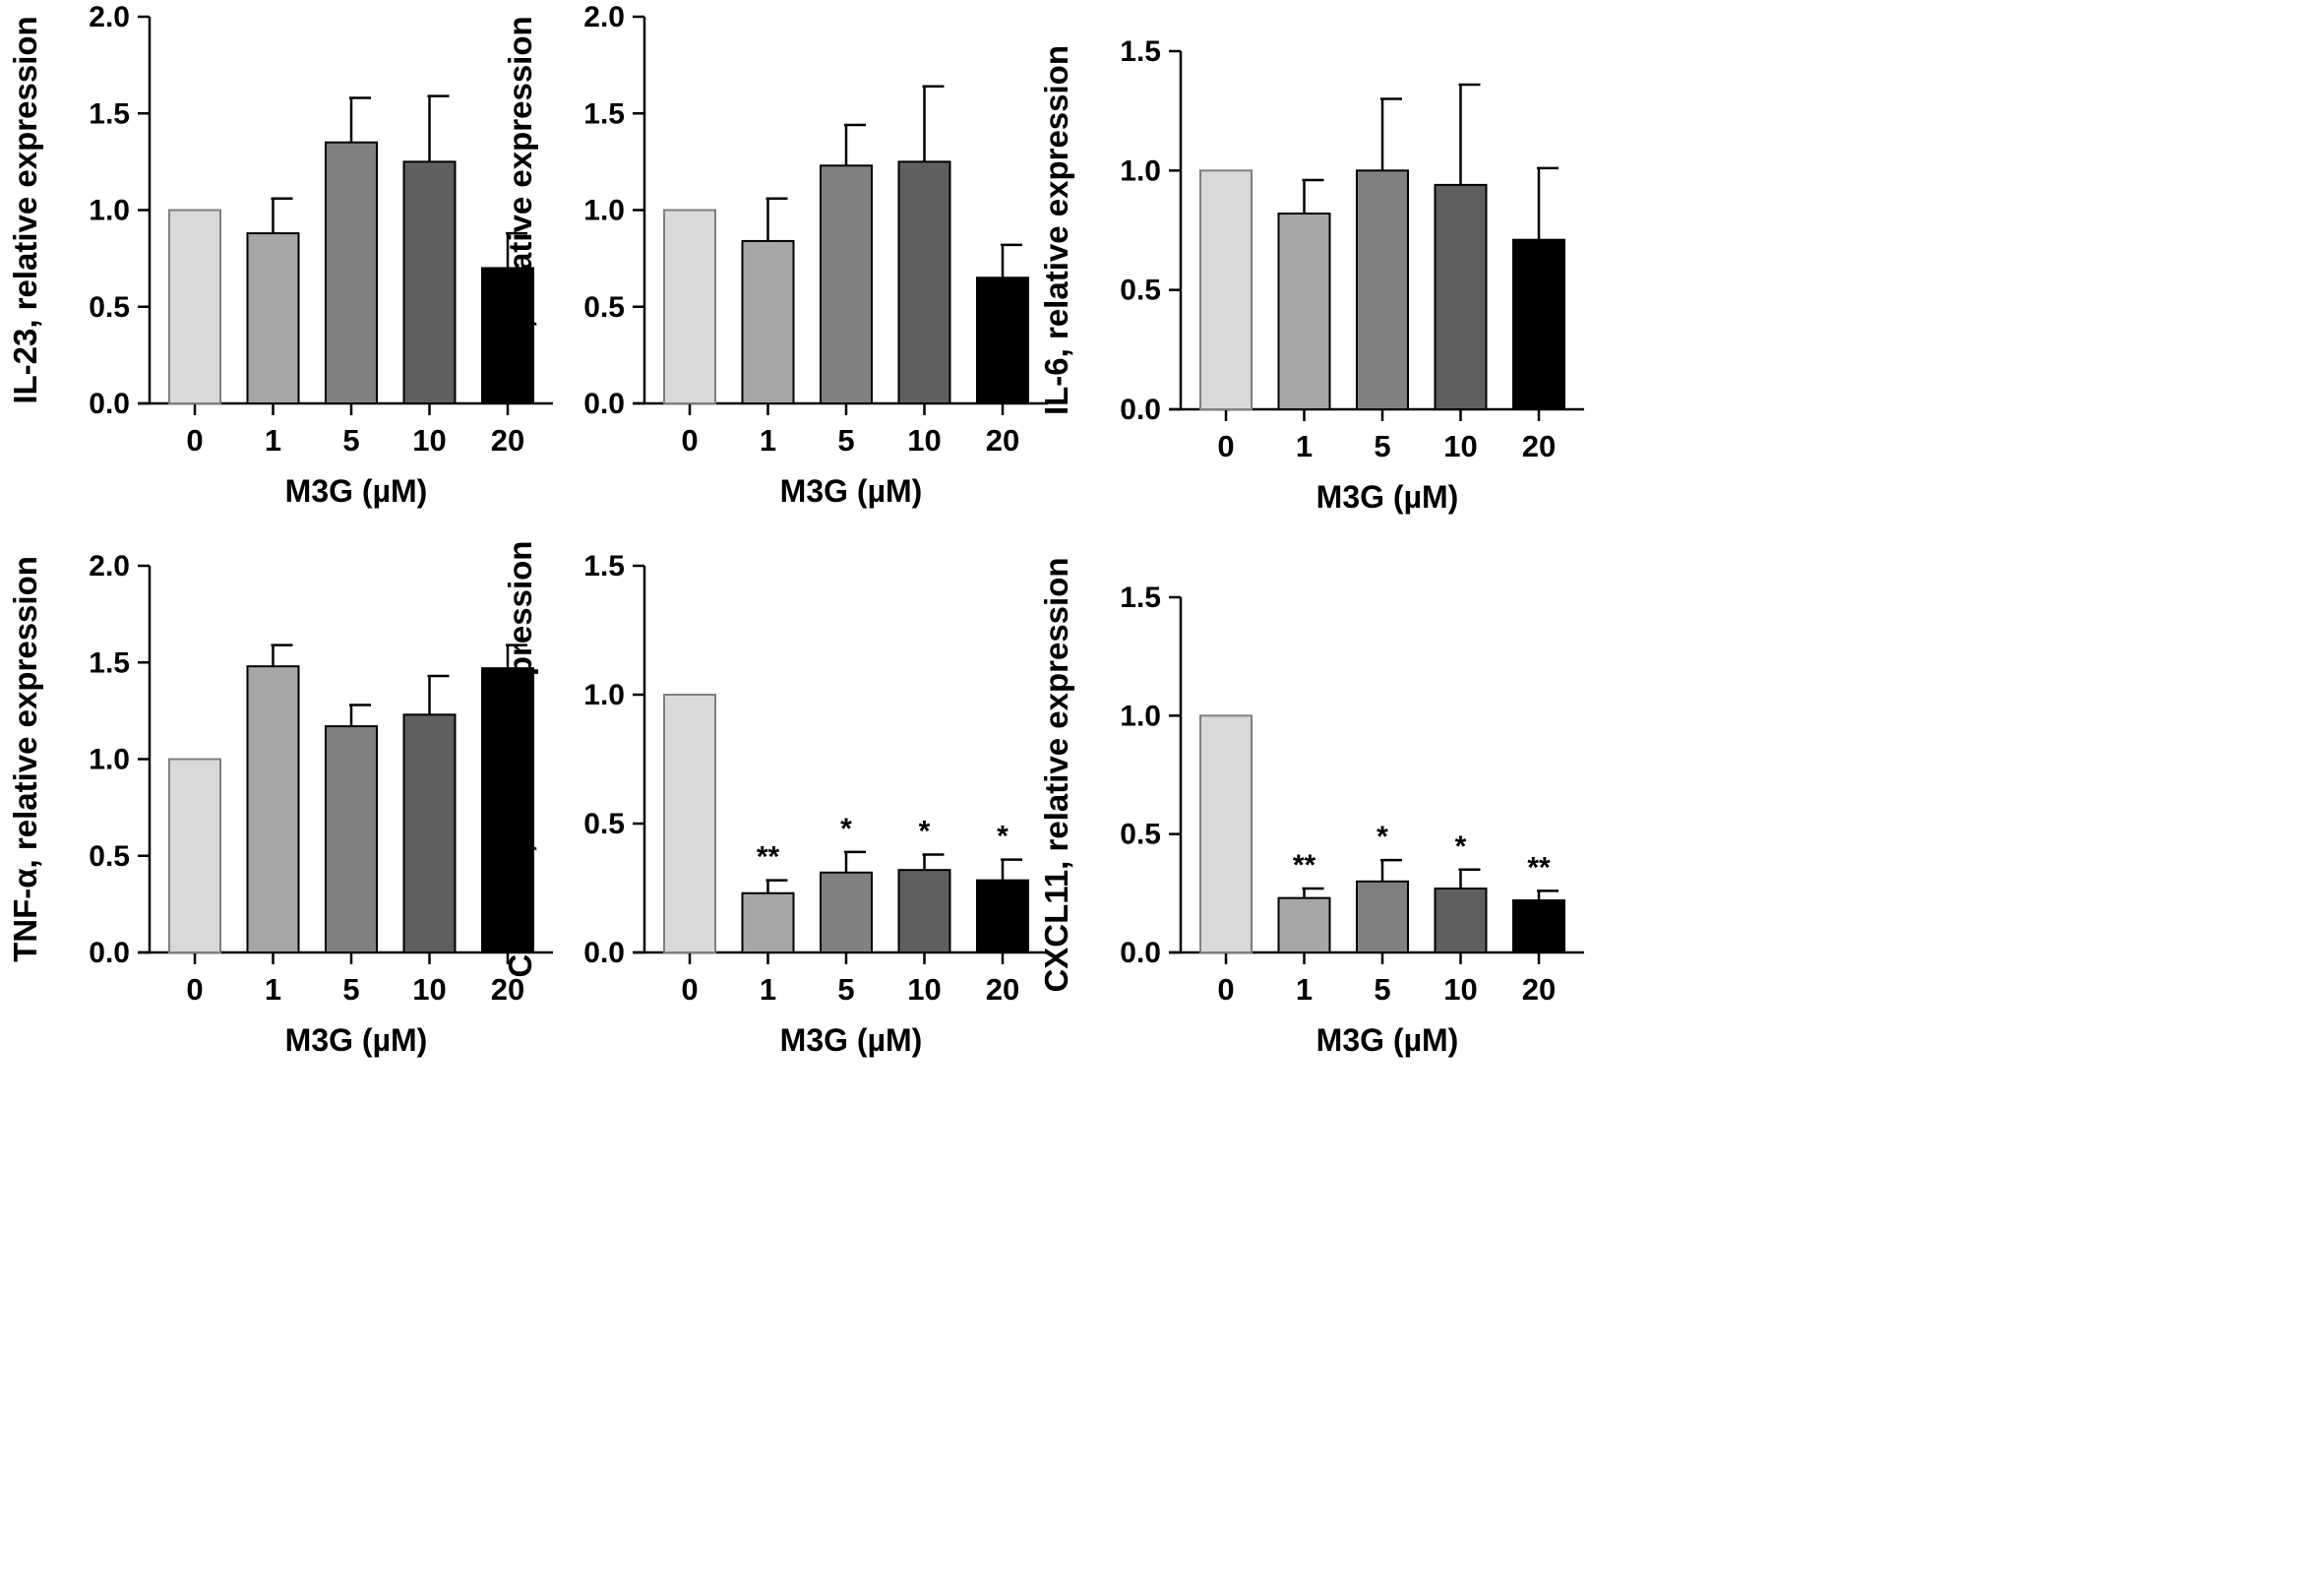 The height and width of the screenshot is (1595, 2324). I want to click on y-axis-title: IL-23, relative expression, so click(25, 209).